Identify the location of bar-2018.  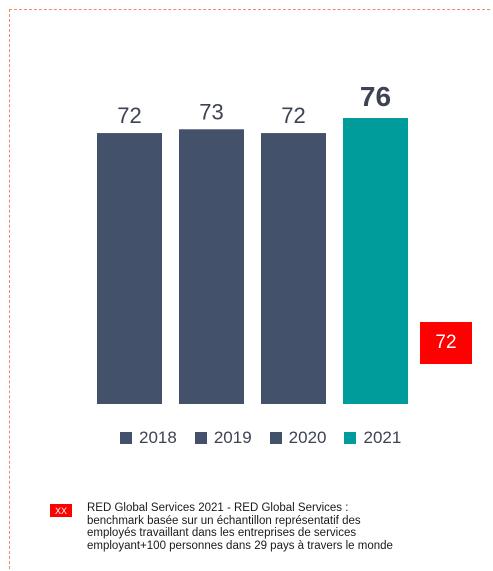
(129, 269).